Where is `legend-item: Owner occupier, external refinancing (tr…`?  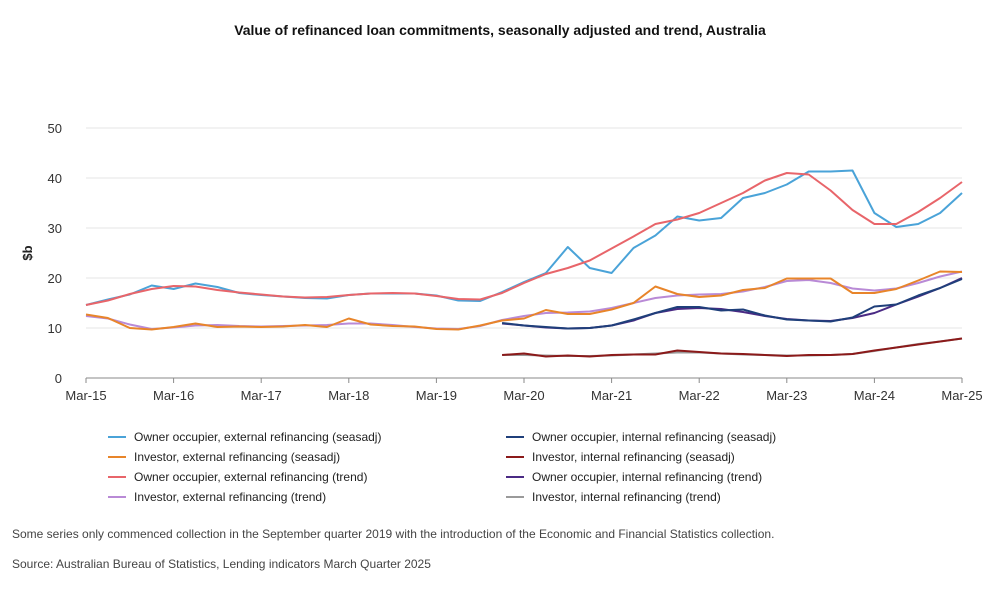
legend-item: Owner occupier, external refinancing (tr… is located at coordinates (237, 477).